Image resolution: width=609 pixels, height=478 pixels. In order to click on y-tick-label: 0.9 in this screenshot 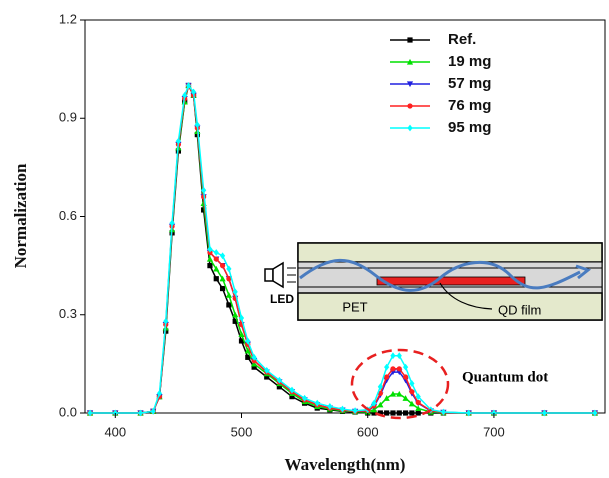, I will do `click(68, 117)`.